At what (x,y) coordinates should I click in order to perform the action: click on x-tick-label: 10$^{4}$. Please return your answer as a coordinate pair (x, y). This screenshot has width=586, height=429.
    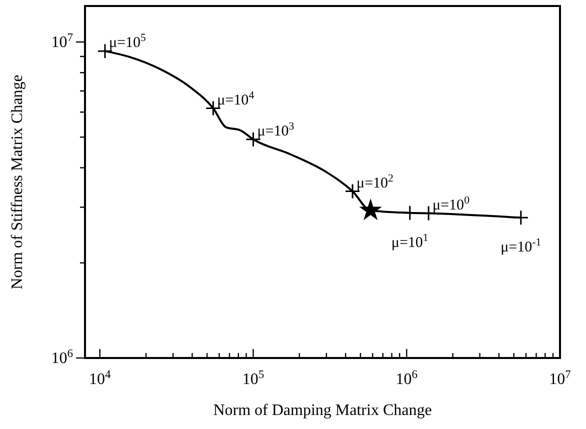
    Looking at the image, I should click on (99, 378).